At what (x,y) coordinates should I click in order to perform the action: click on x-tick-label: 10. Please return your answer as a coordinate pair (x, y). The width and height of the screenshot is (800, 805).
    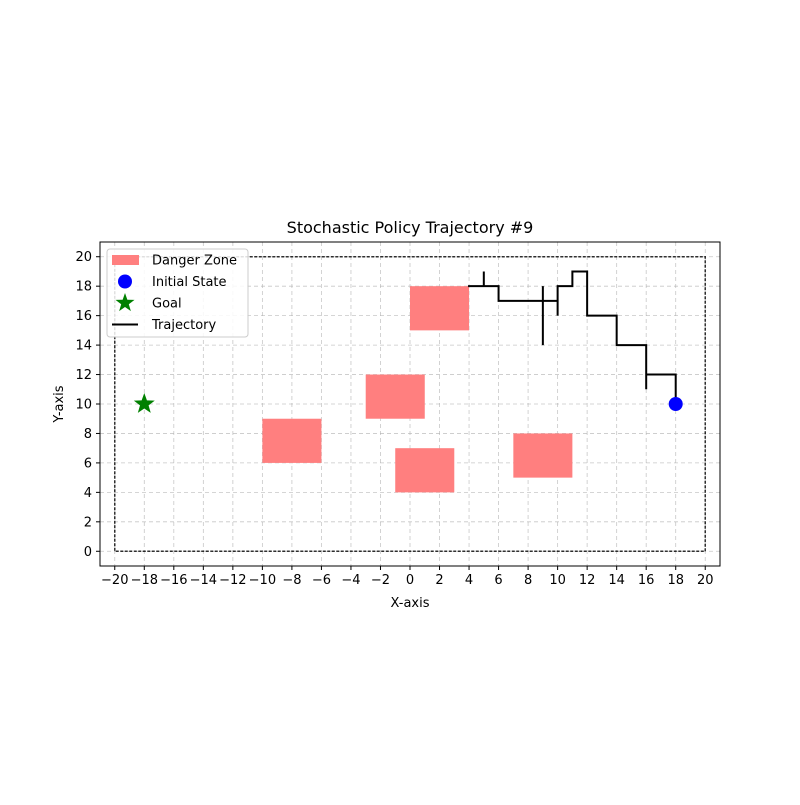
    Looking at the image, I should click on (557, 580).